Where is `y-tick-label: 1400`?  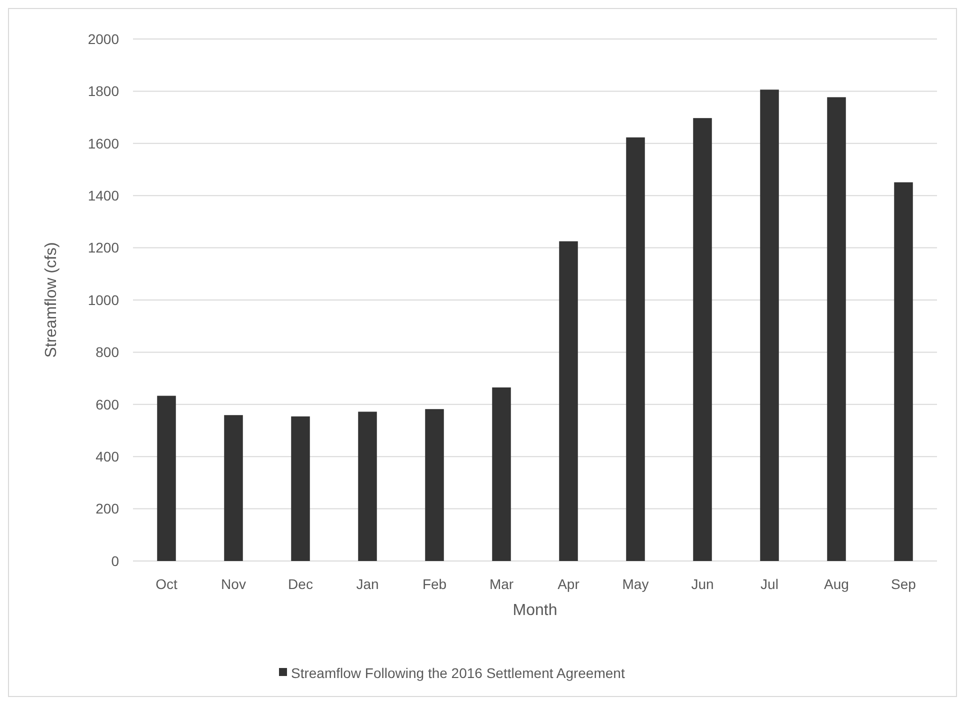
y-tick-label: 1400 is located at coordinates (104, 196).